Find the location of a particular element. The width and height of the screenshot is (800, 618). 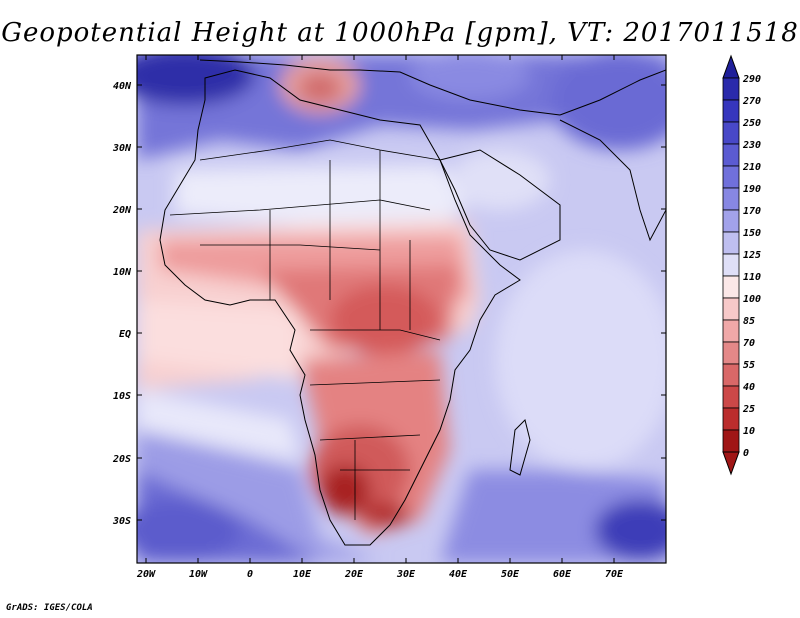

colorbar-label: 110 is located at coordinates (752, 277).